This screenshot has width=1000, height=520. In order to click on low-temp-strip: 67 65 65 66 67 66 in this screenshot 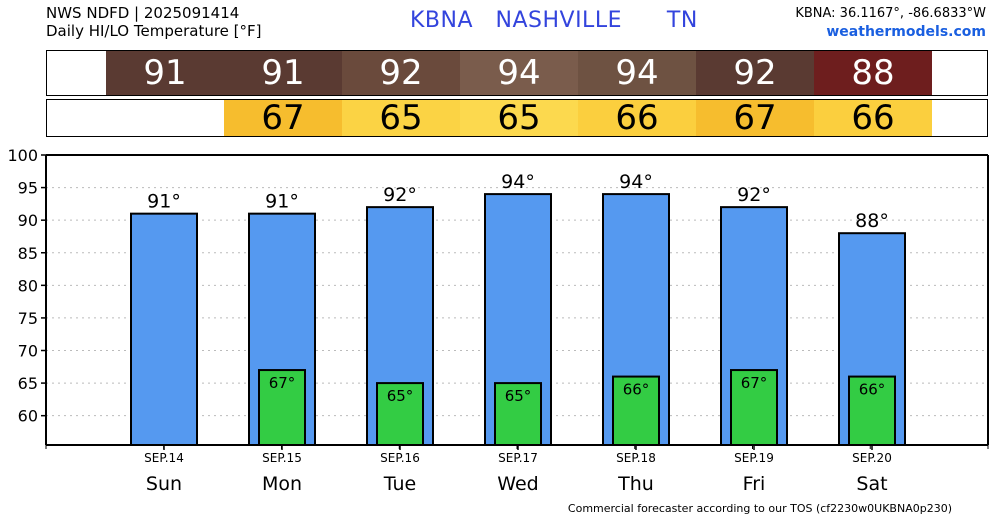, I will do `click(517, 118)`.